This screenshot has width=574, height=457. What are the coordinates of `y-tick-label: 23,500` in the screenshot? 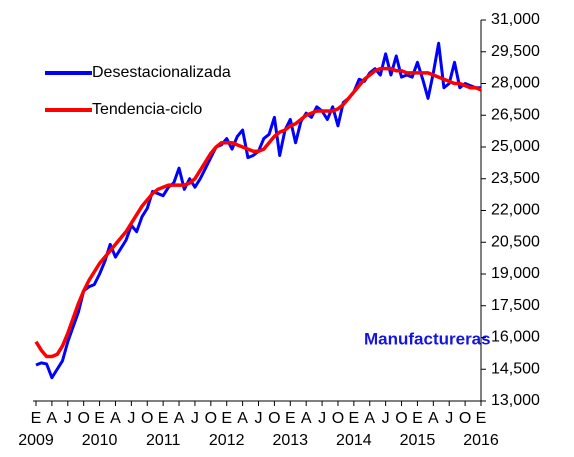 It's located at (515, 178).